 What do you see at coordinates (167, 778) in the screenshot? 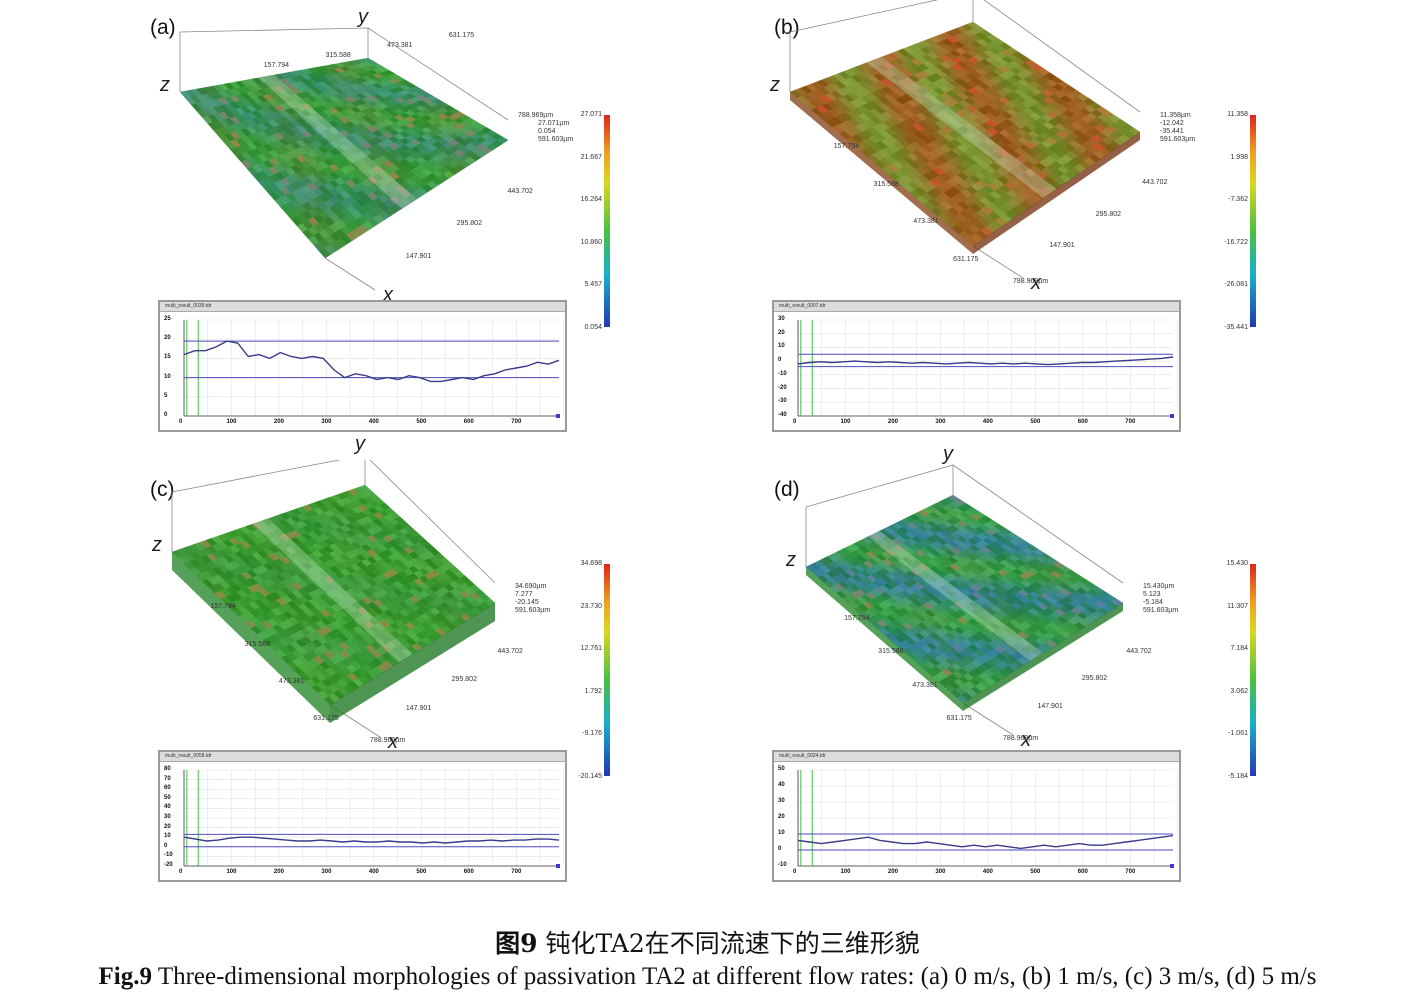
I see `profile-y-tick: 70` at bounding box center [167, 778].